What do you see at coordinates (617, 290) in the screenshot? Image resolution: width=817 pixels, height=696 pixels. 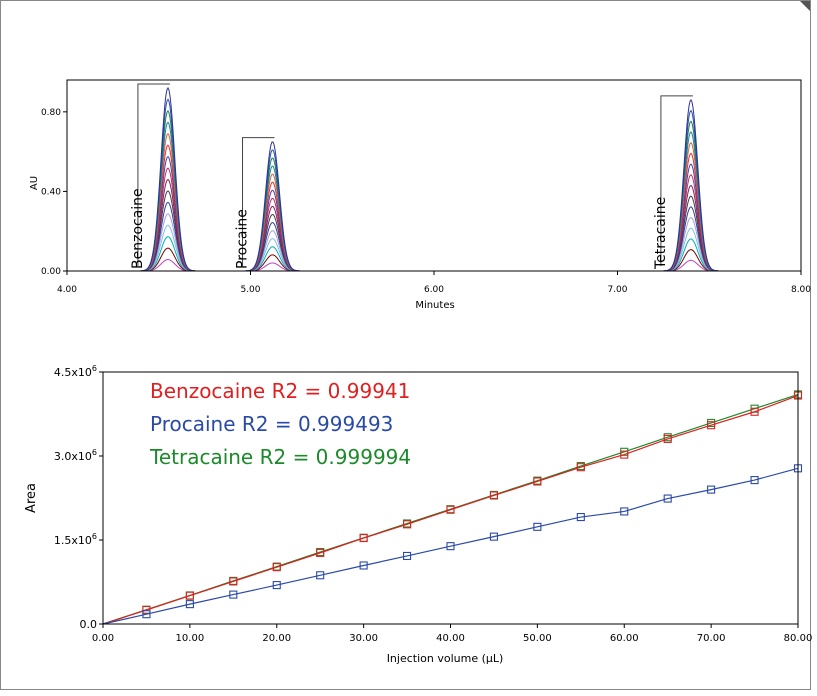 I see `chromatogram-x-tick-label: 7.00` at bounding box center [617, 290].